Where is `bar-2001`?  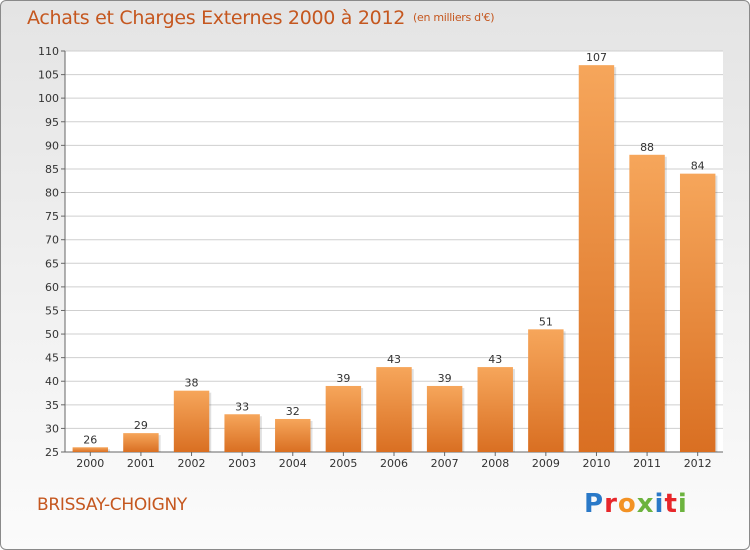
bar-2001 is located at coordinates (141, 442).